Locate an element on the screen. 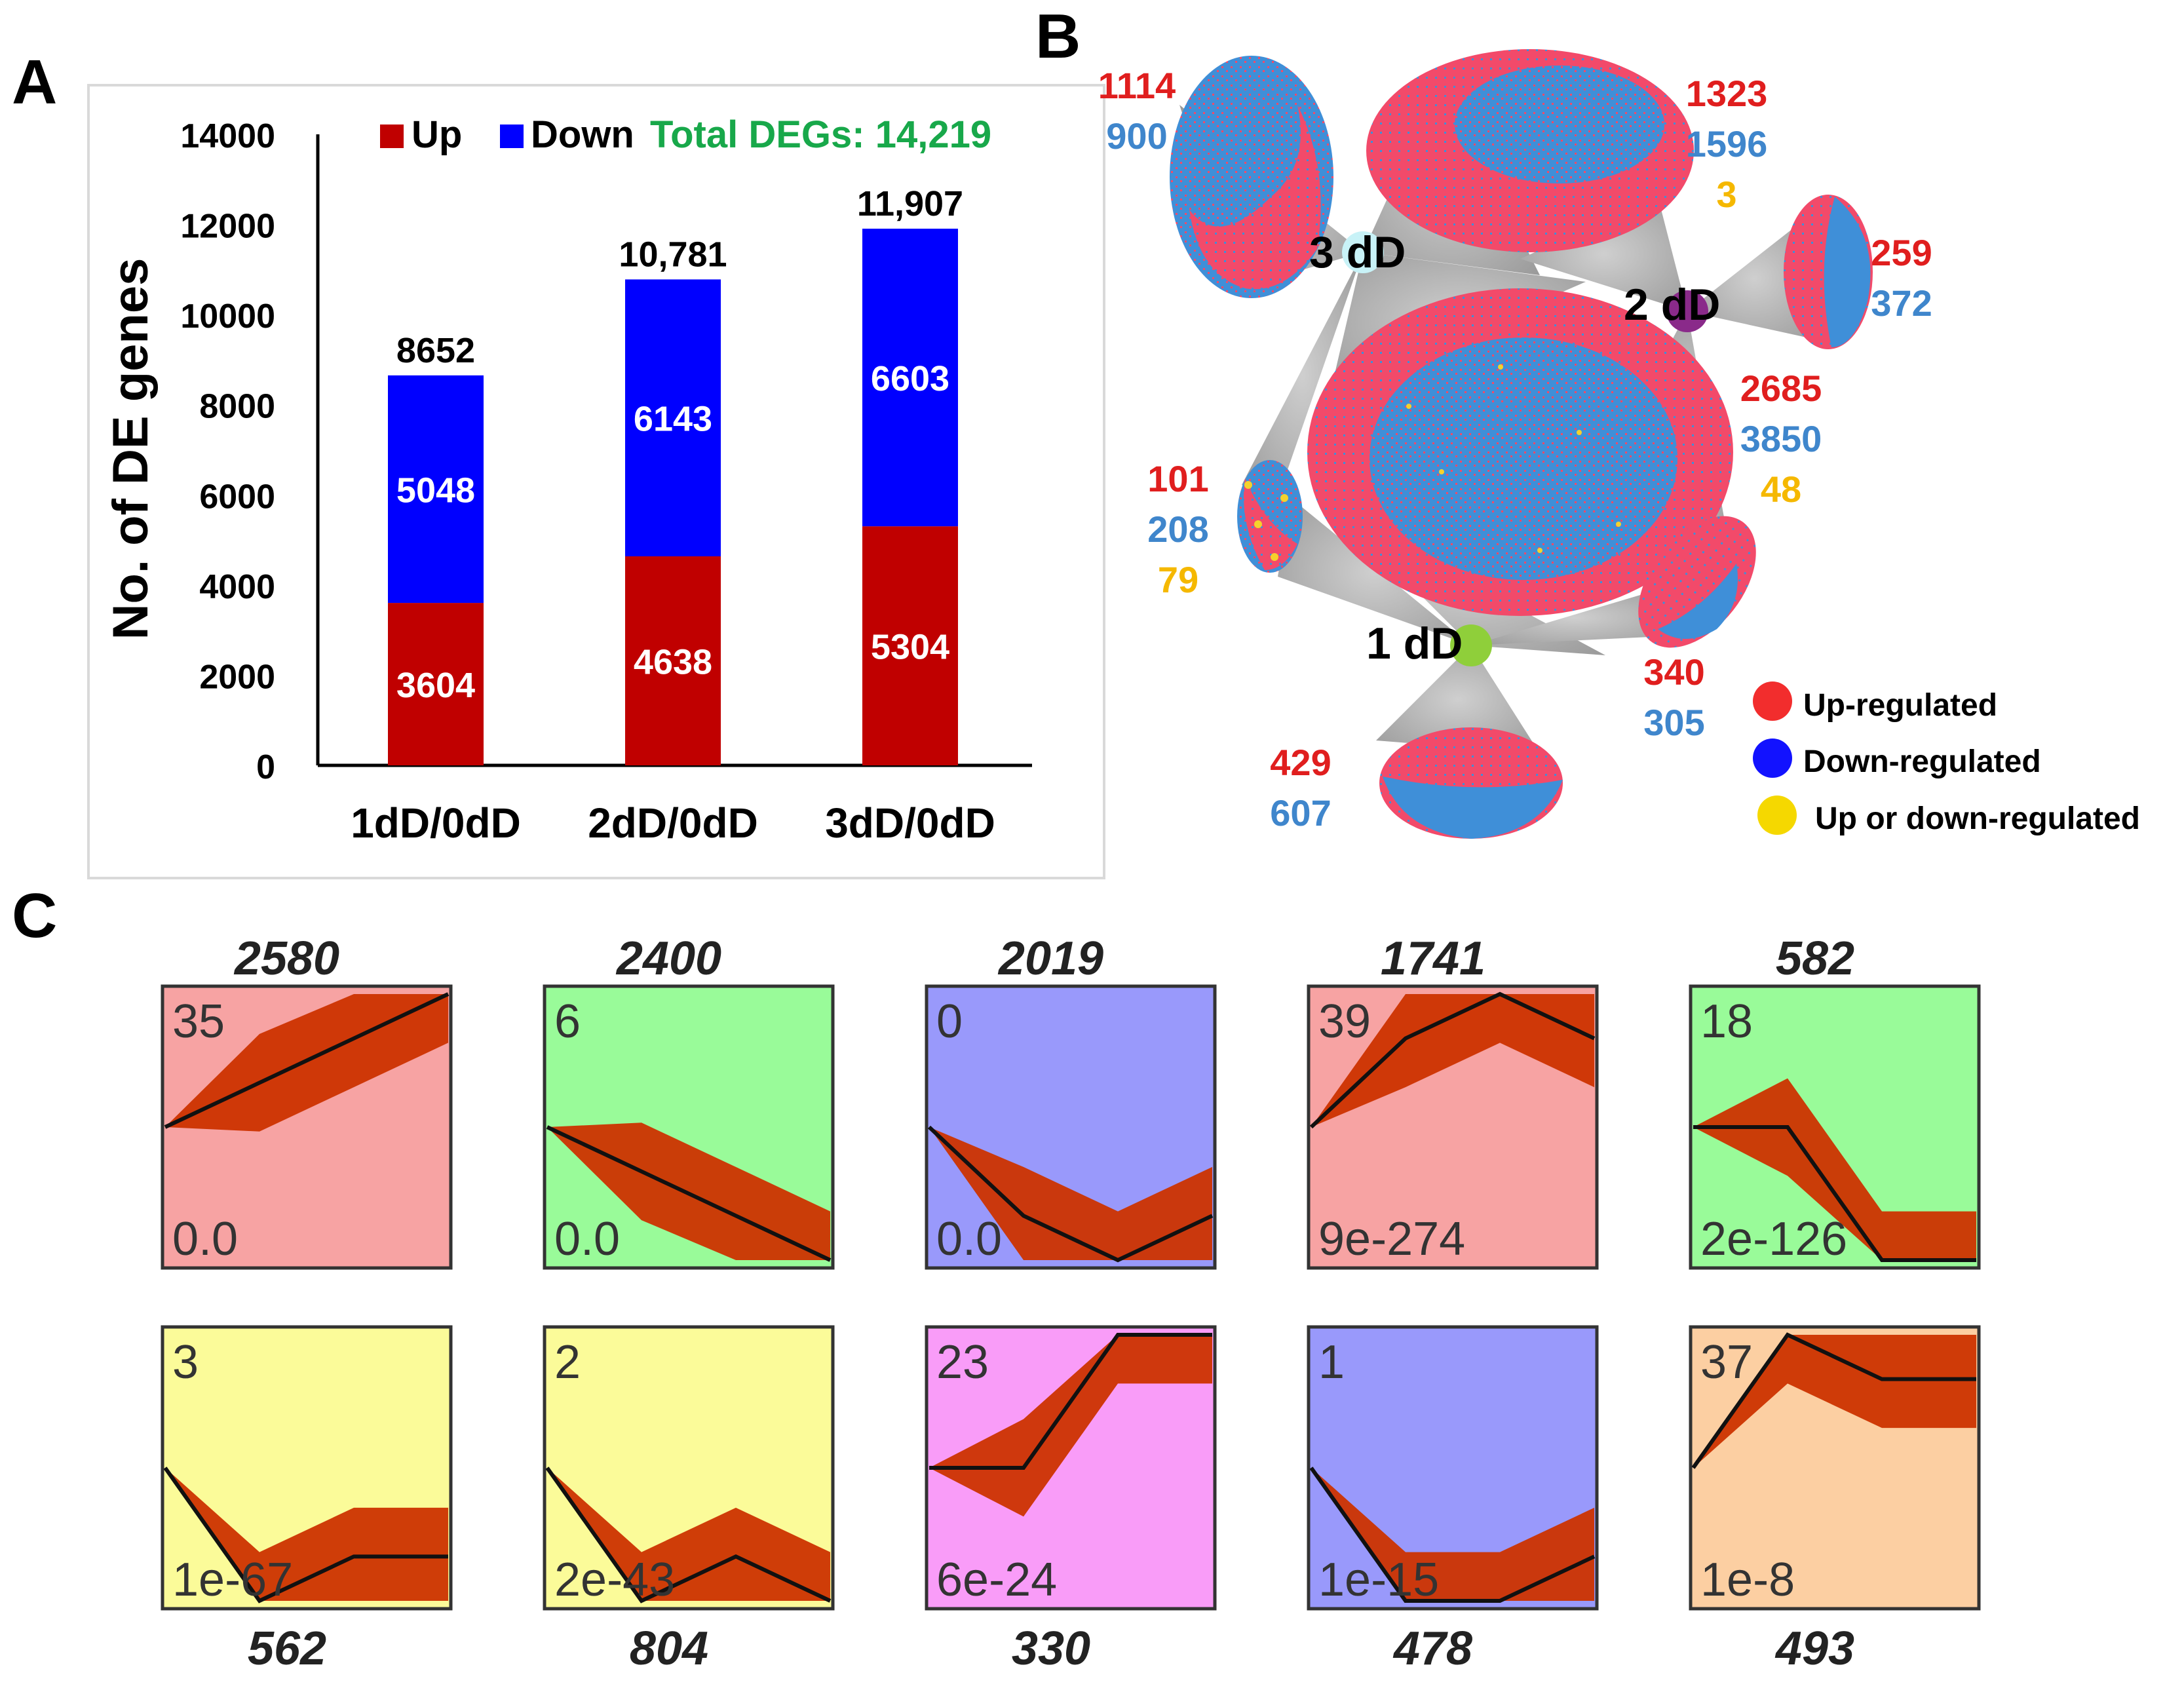 The width and height of the screenshot is (2184, 1688). bar-total-label: 10,781 is located at coordinates (673, 254).